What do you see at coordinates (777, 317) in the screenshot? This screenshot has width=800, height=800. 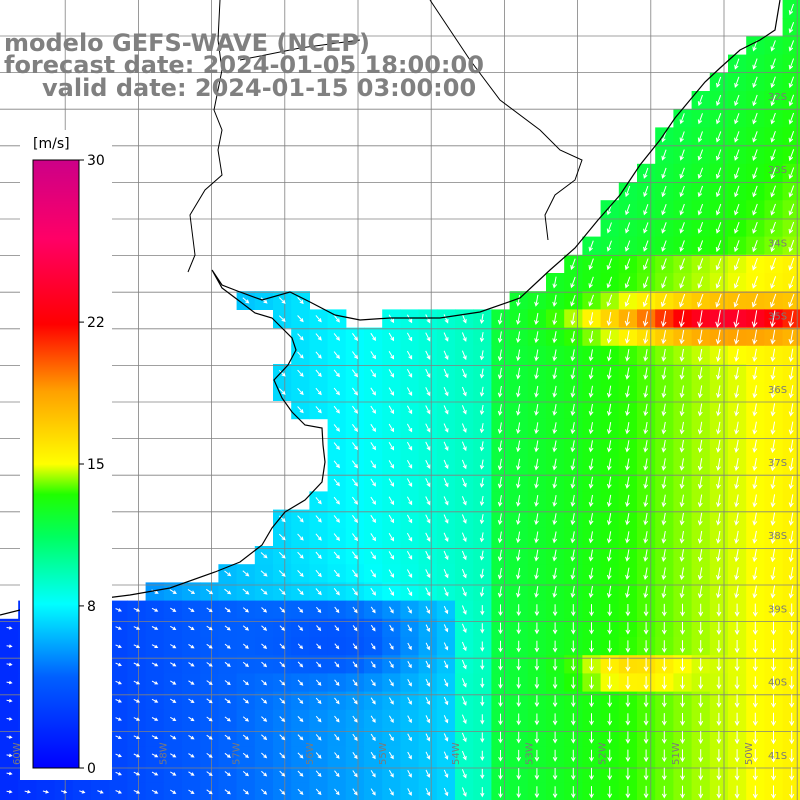 I see `lat-label: 35S` at bounding box center [777, 317].